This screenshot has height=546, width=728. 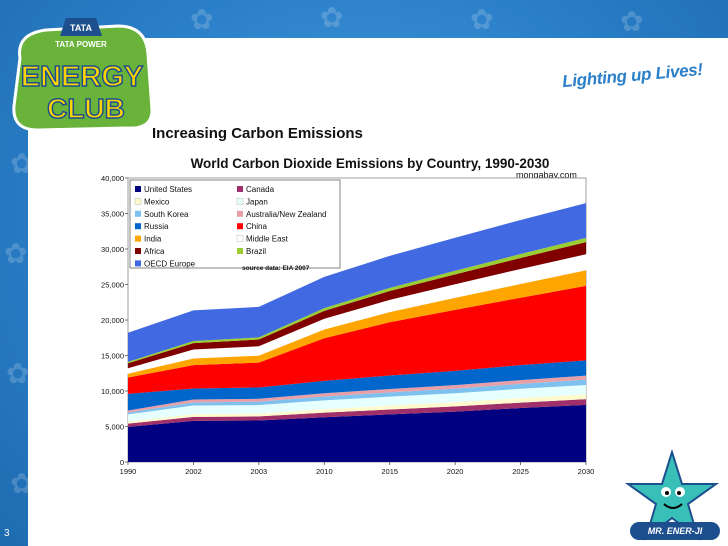 I want to click on area-series-united-states, so click(x=357, y=433).